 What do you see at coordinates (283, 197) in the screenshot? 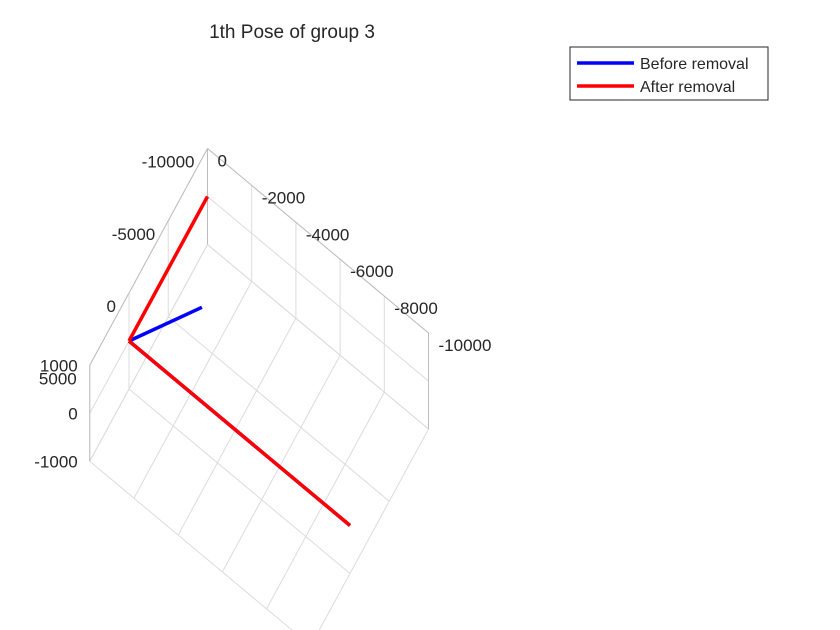
I see `x-tick-label: -2000` at bounding box center [283, 197].